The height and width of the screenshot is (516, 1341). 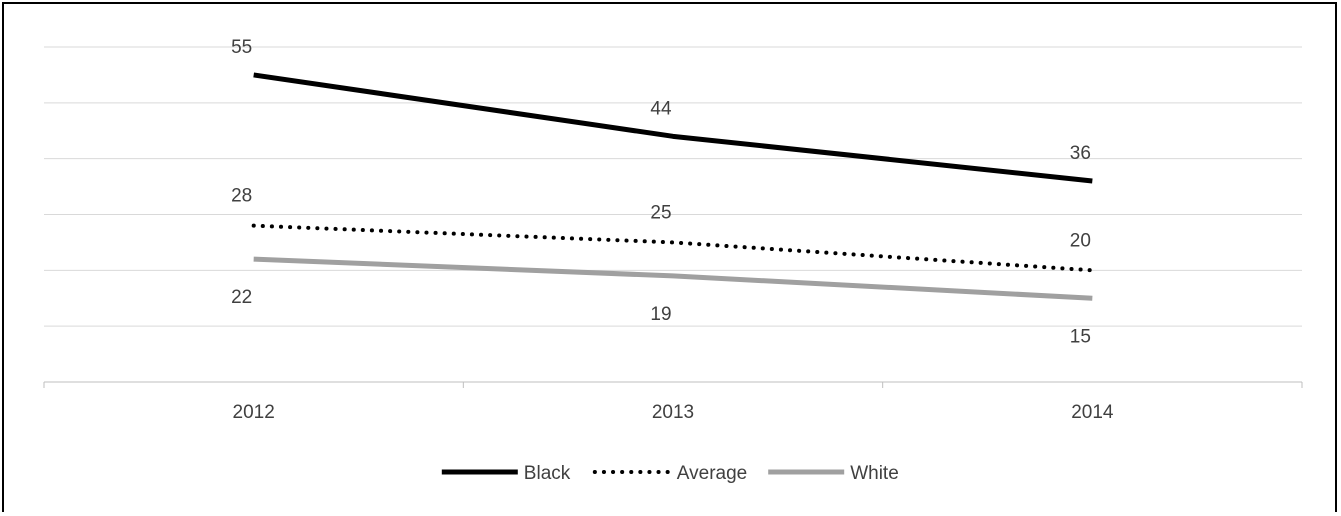 What do you see at coordinates (673, 128) in the screenshot?
I see `series-line-black` at bounding box center [673, 128].